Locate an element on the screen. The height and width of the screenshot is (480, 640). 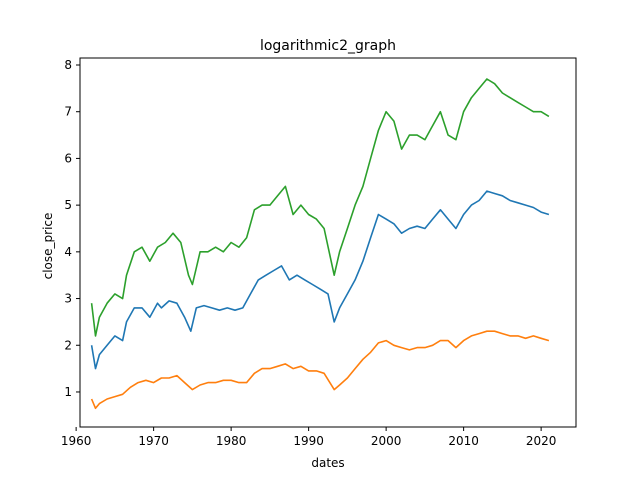
x-axis-ticks: 1960 1970 1980 1990 2000 2010 2020 is located at coordinates (309, 437).